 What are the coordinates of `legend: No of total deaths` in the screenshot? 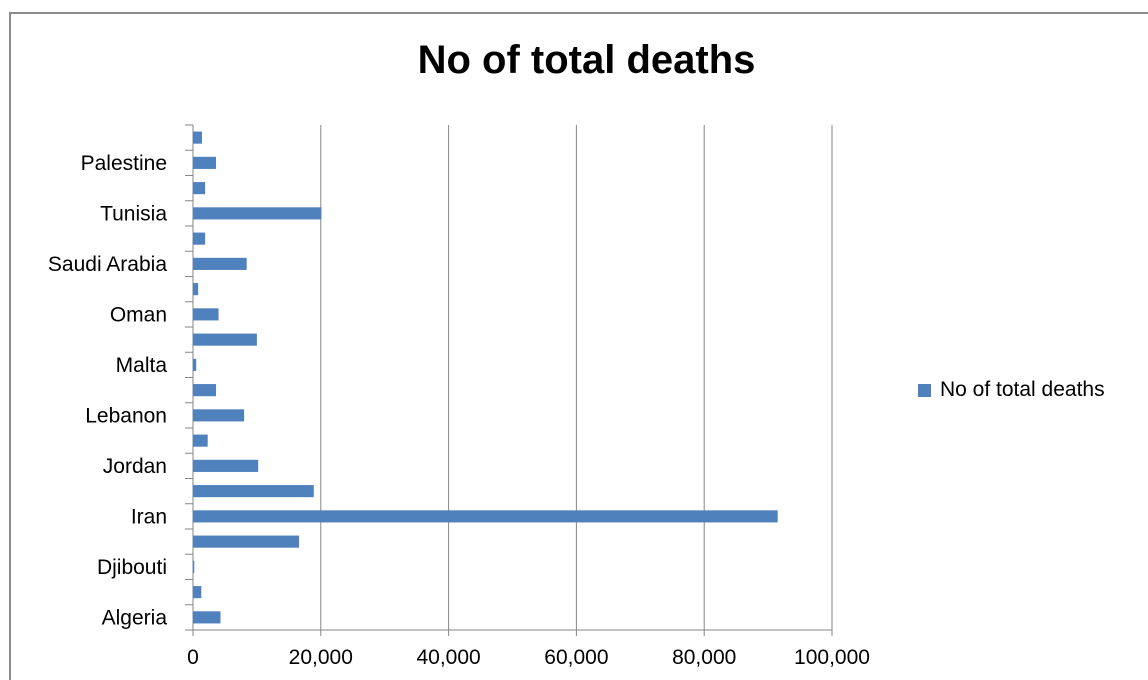 It's located at (1011, 390).